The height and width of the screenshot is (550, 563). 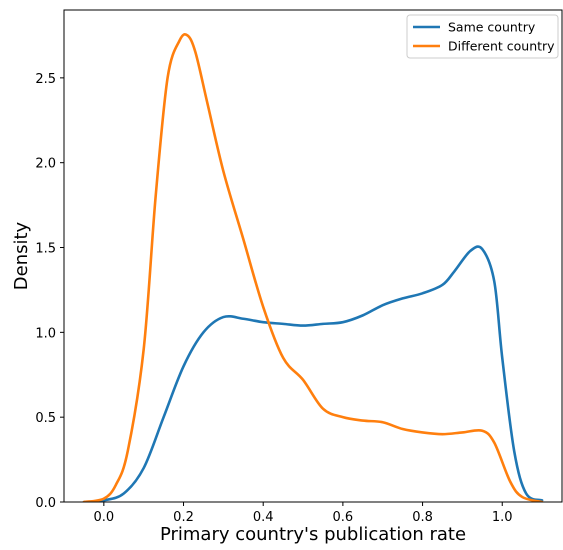 I want to click on x-tick-label: 0.0, so click(x=103, y=517).